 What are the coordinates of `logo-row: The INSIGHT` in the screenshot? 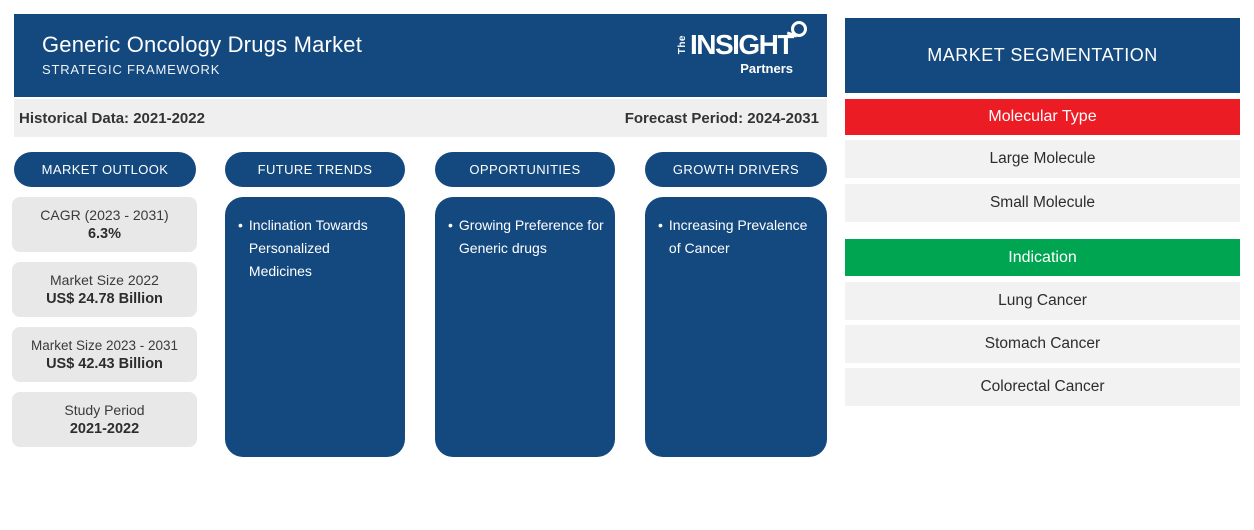 It's located at (741, 40).